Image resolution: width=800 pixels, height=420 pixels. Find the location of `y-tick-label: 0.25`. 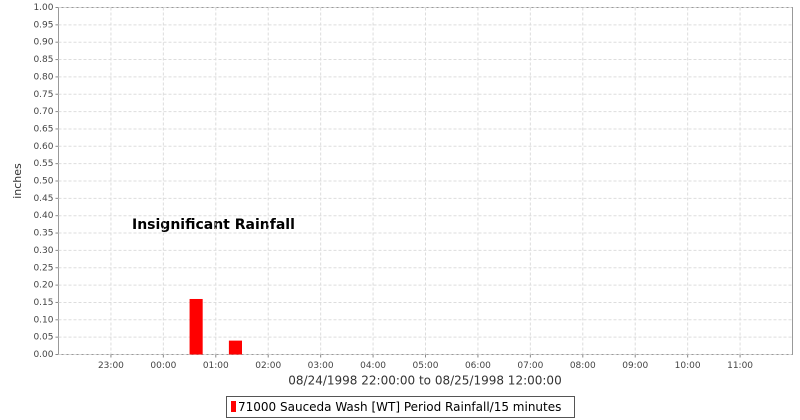

y-tick-label: 0.25 is located at coordinates (43, 268).